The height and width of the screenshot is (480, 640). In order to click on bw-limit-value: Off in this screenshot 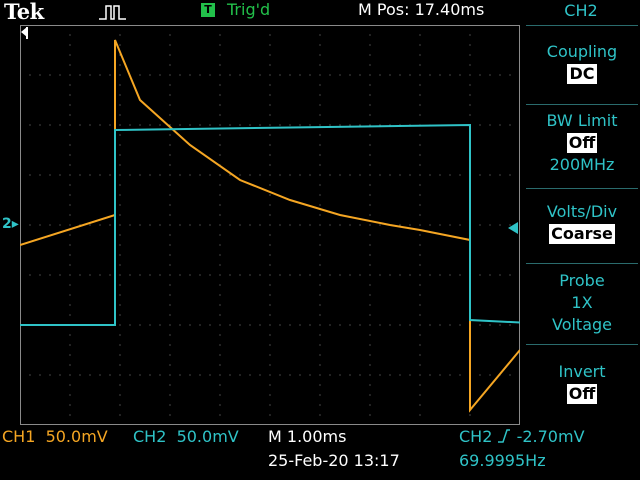, I will do `click(582, 143)`.